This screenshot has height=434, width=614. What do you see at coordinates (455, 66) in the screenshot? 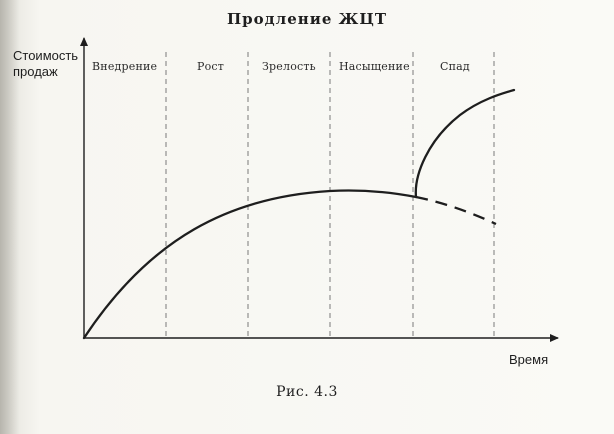
I see `stage-label-decline: Спад` at bounding box center [455, 66].